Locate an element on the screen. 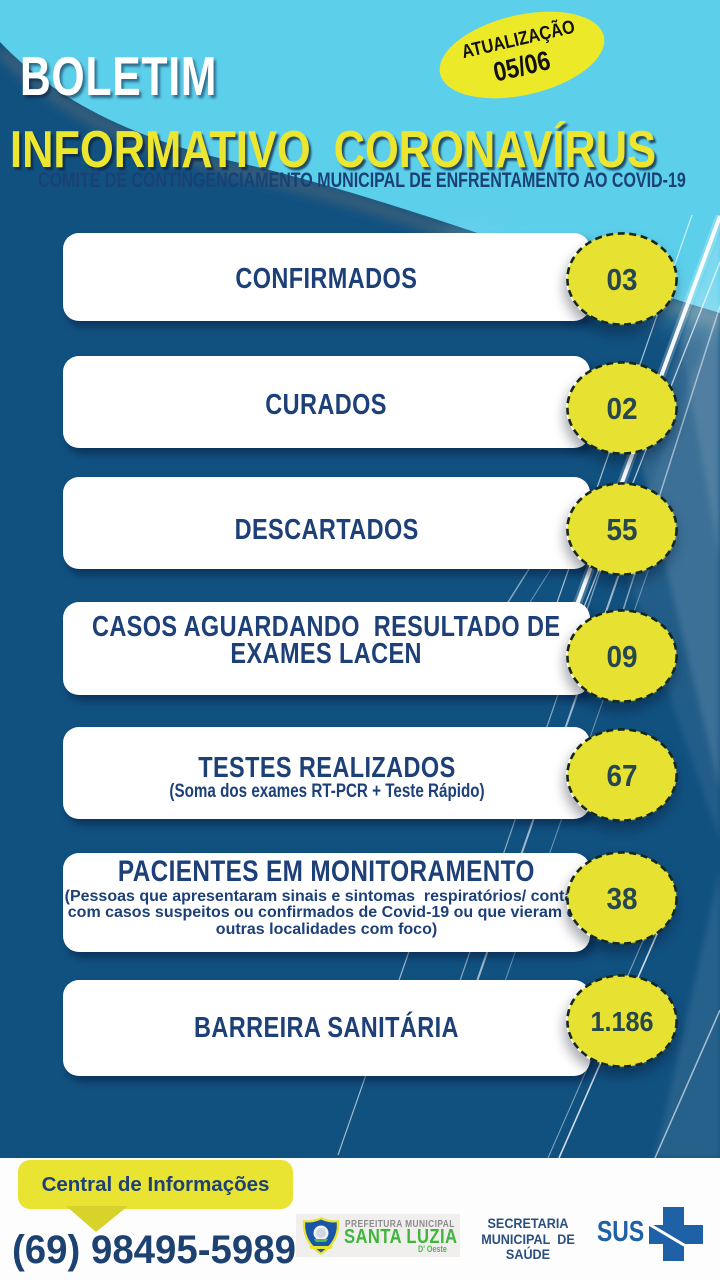  svg-text: 67 is located at coordinates (621, 776).